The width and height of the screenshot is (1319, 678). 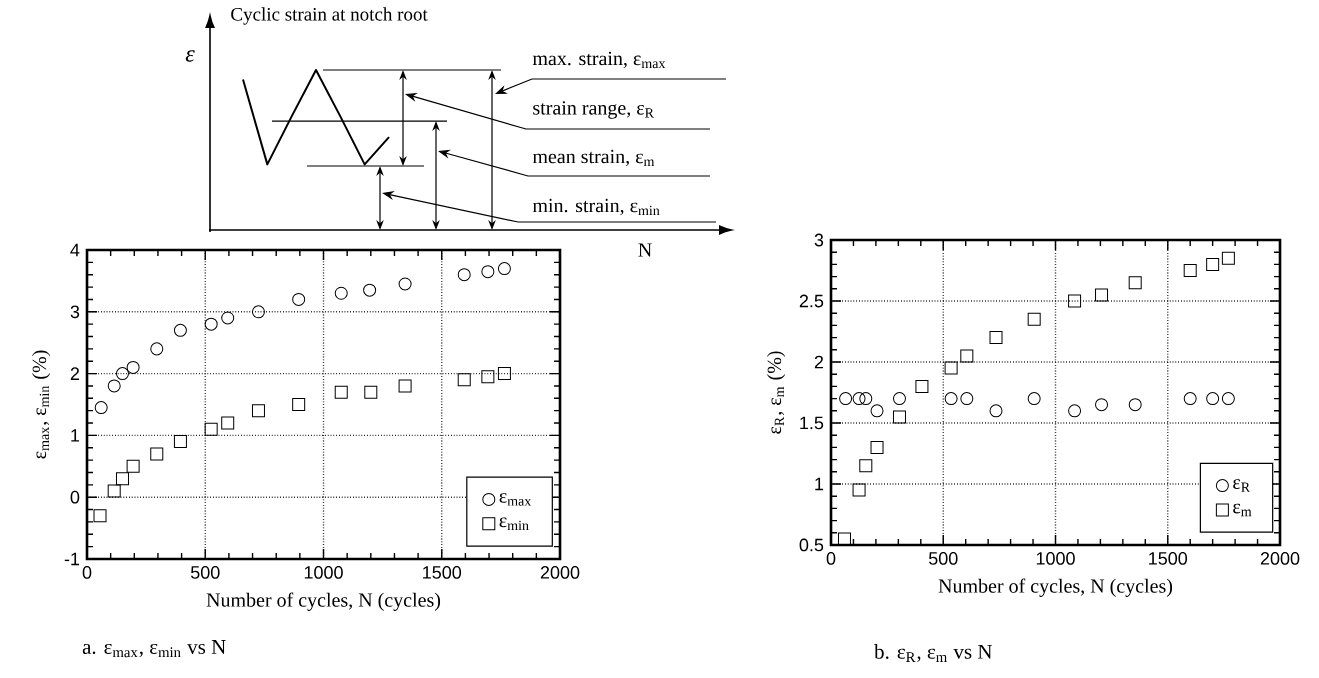 What do you see at coordinates (812, 423) in the screenshot?
I see `y-tick-label: 1.5` at bounding box center [812, 423].